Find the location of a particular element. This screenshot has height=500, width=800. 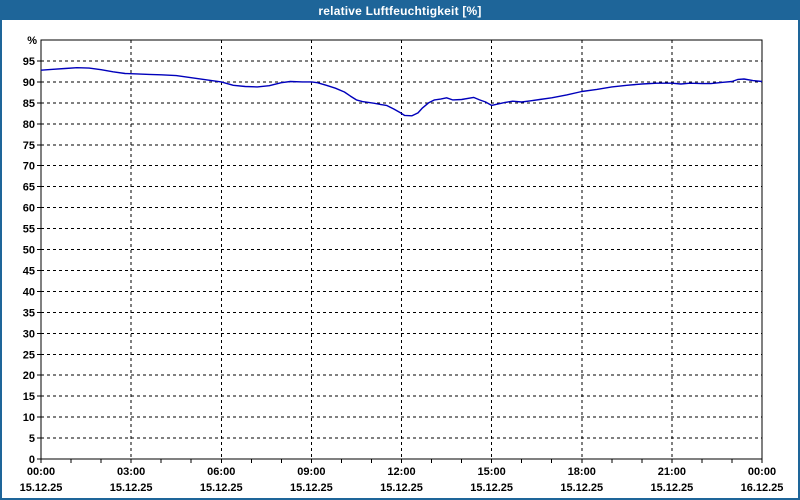

svg-text: 95 is located at coordinates (29, 62).